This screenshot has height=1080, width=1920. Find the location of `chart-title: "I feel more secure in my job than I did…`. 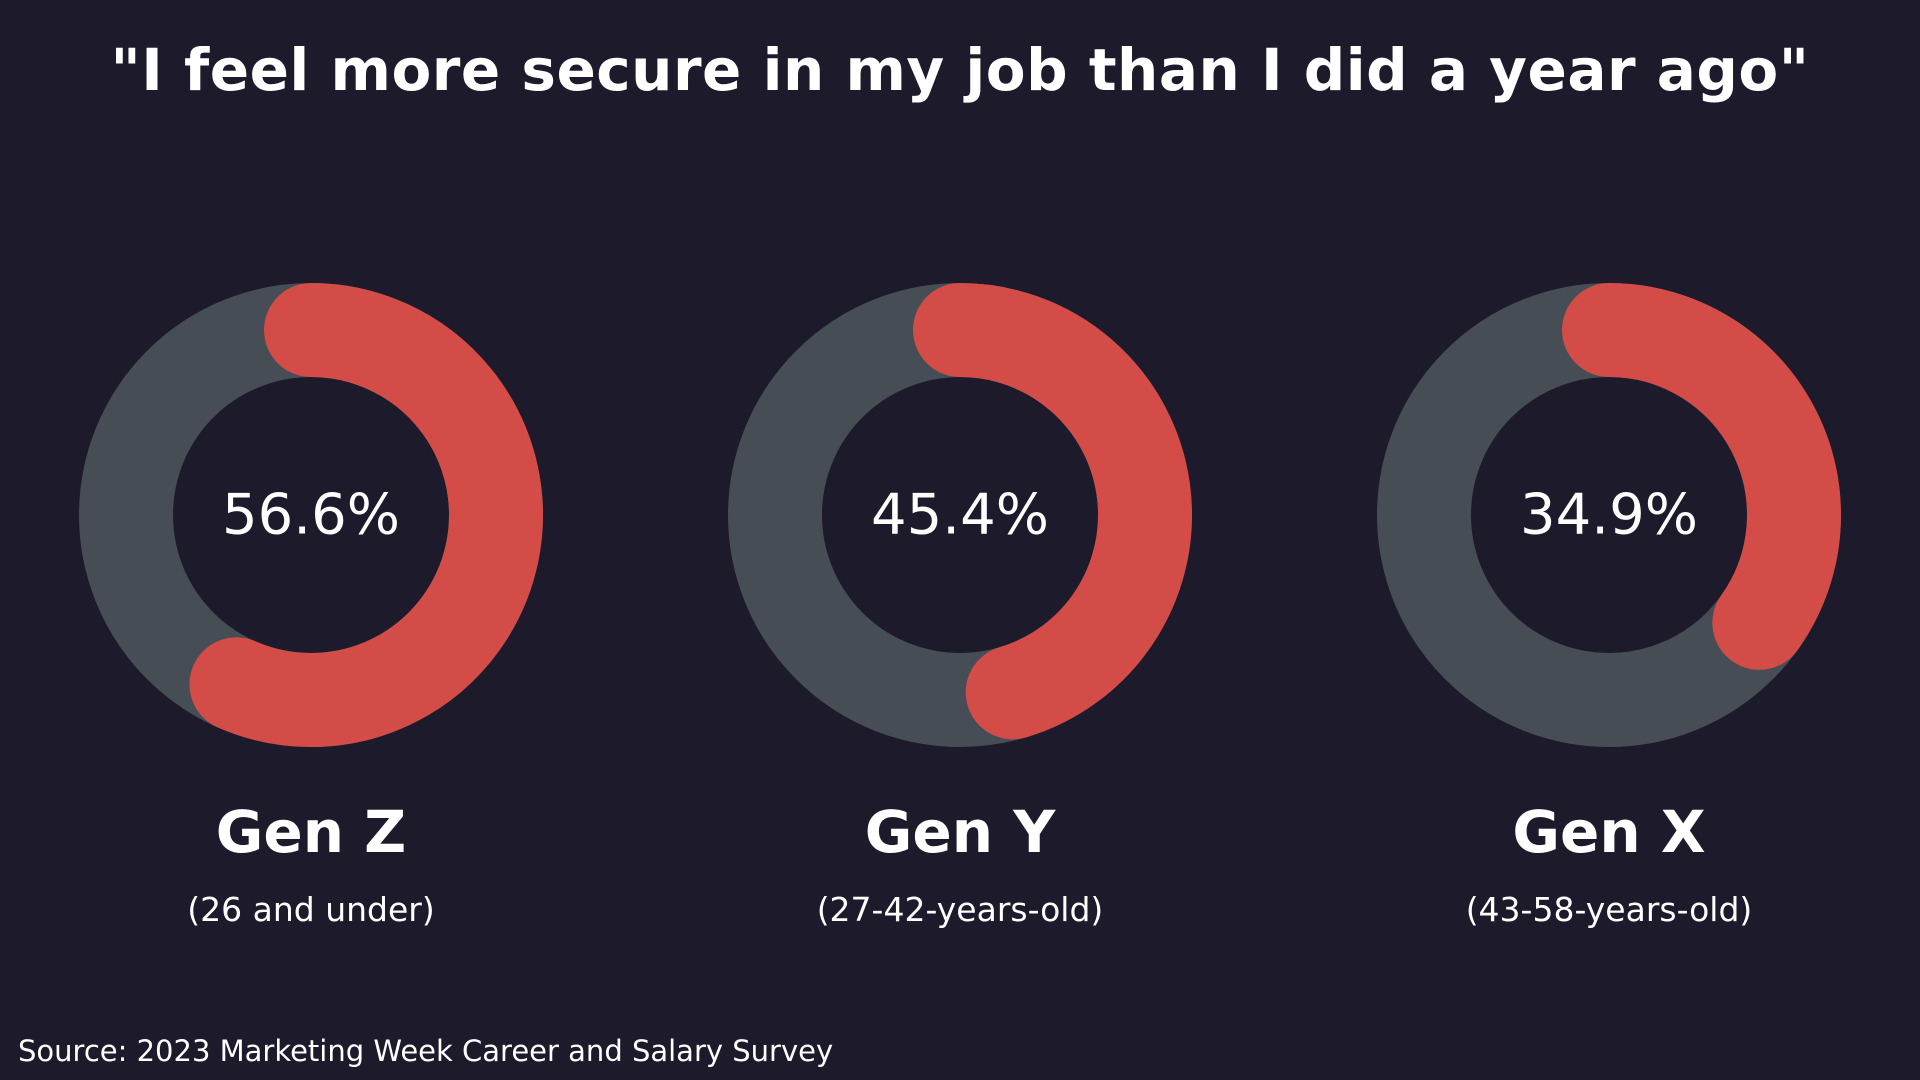

chart-title: "I feel more secure in my job than I did… is located at coordinates (960, 70).